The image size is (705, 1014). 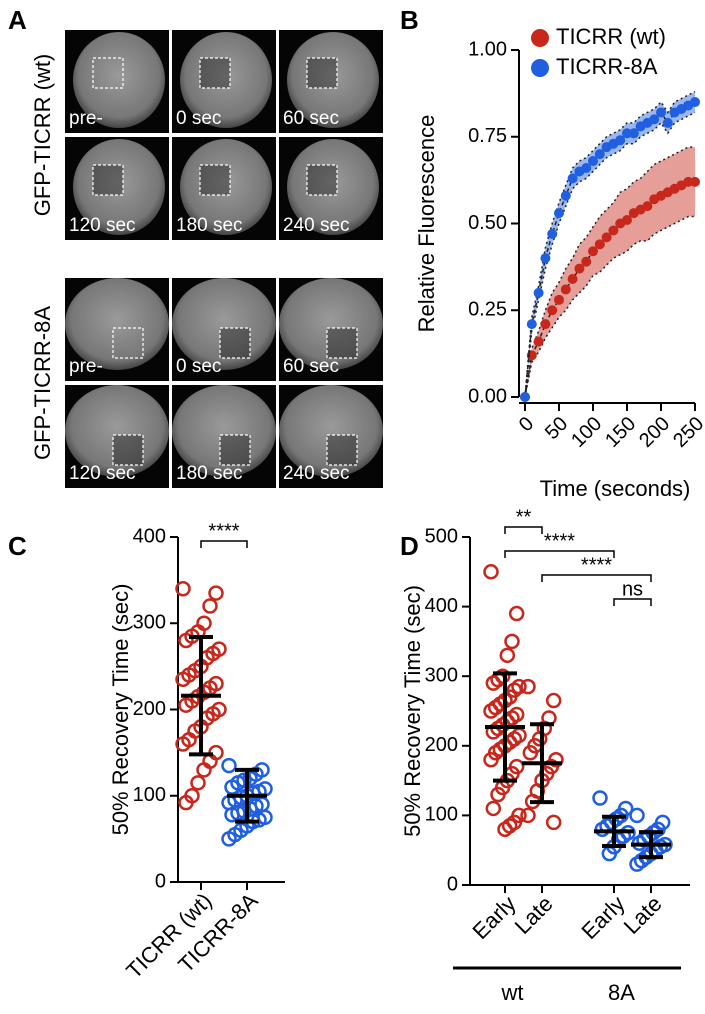 I want to click on y-axis-title: Relative Fluorescence, so click(x=426, y=224).